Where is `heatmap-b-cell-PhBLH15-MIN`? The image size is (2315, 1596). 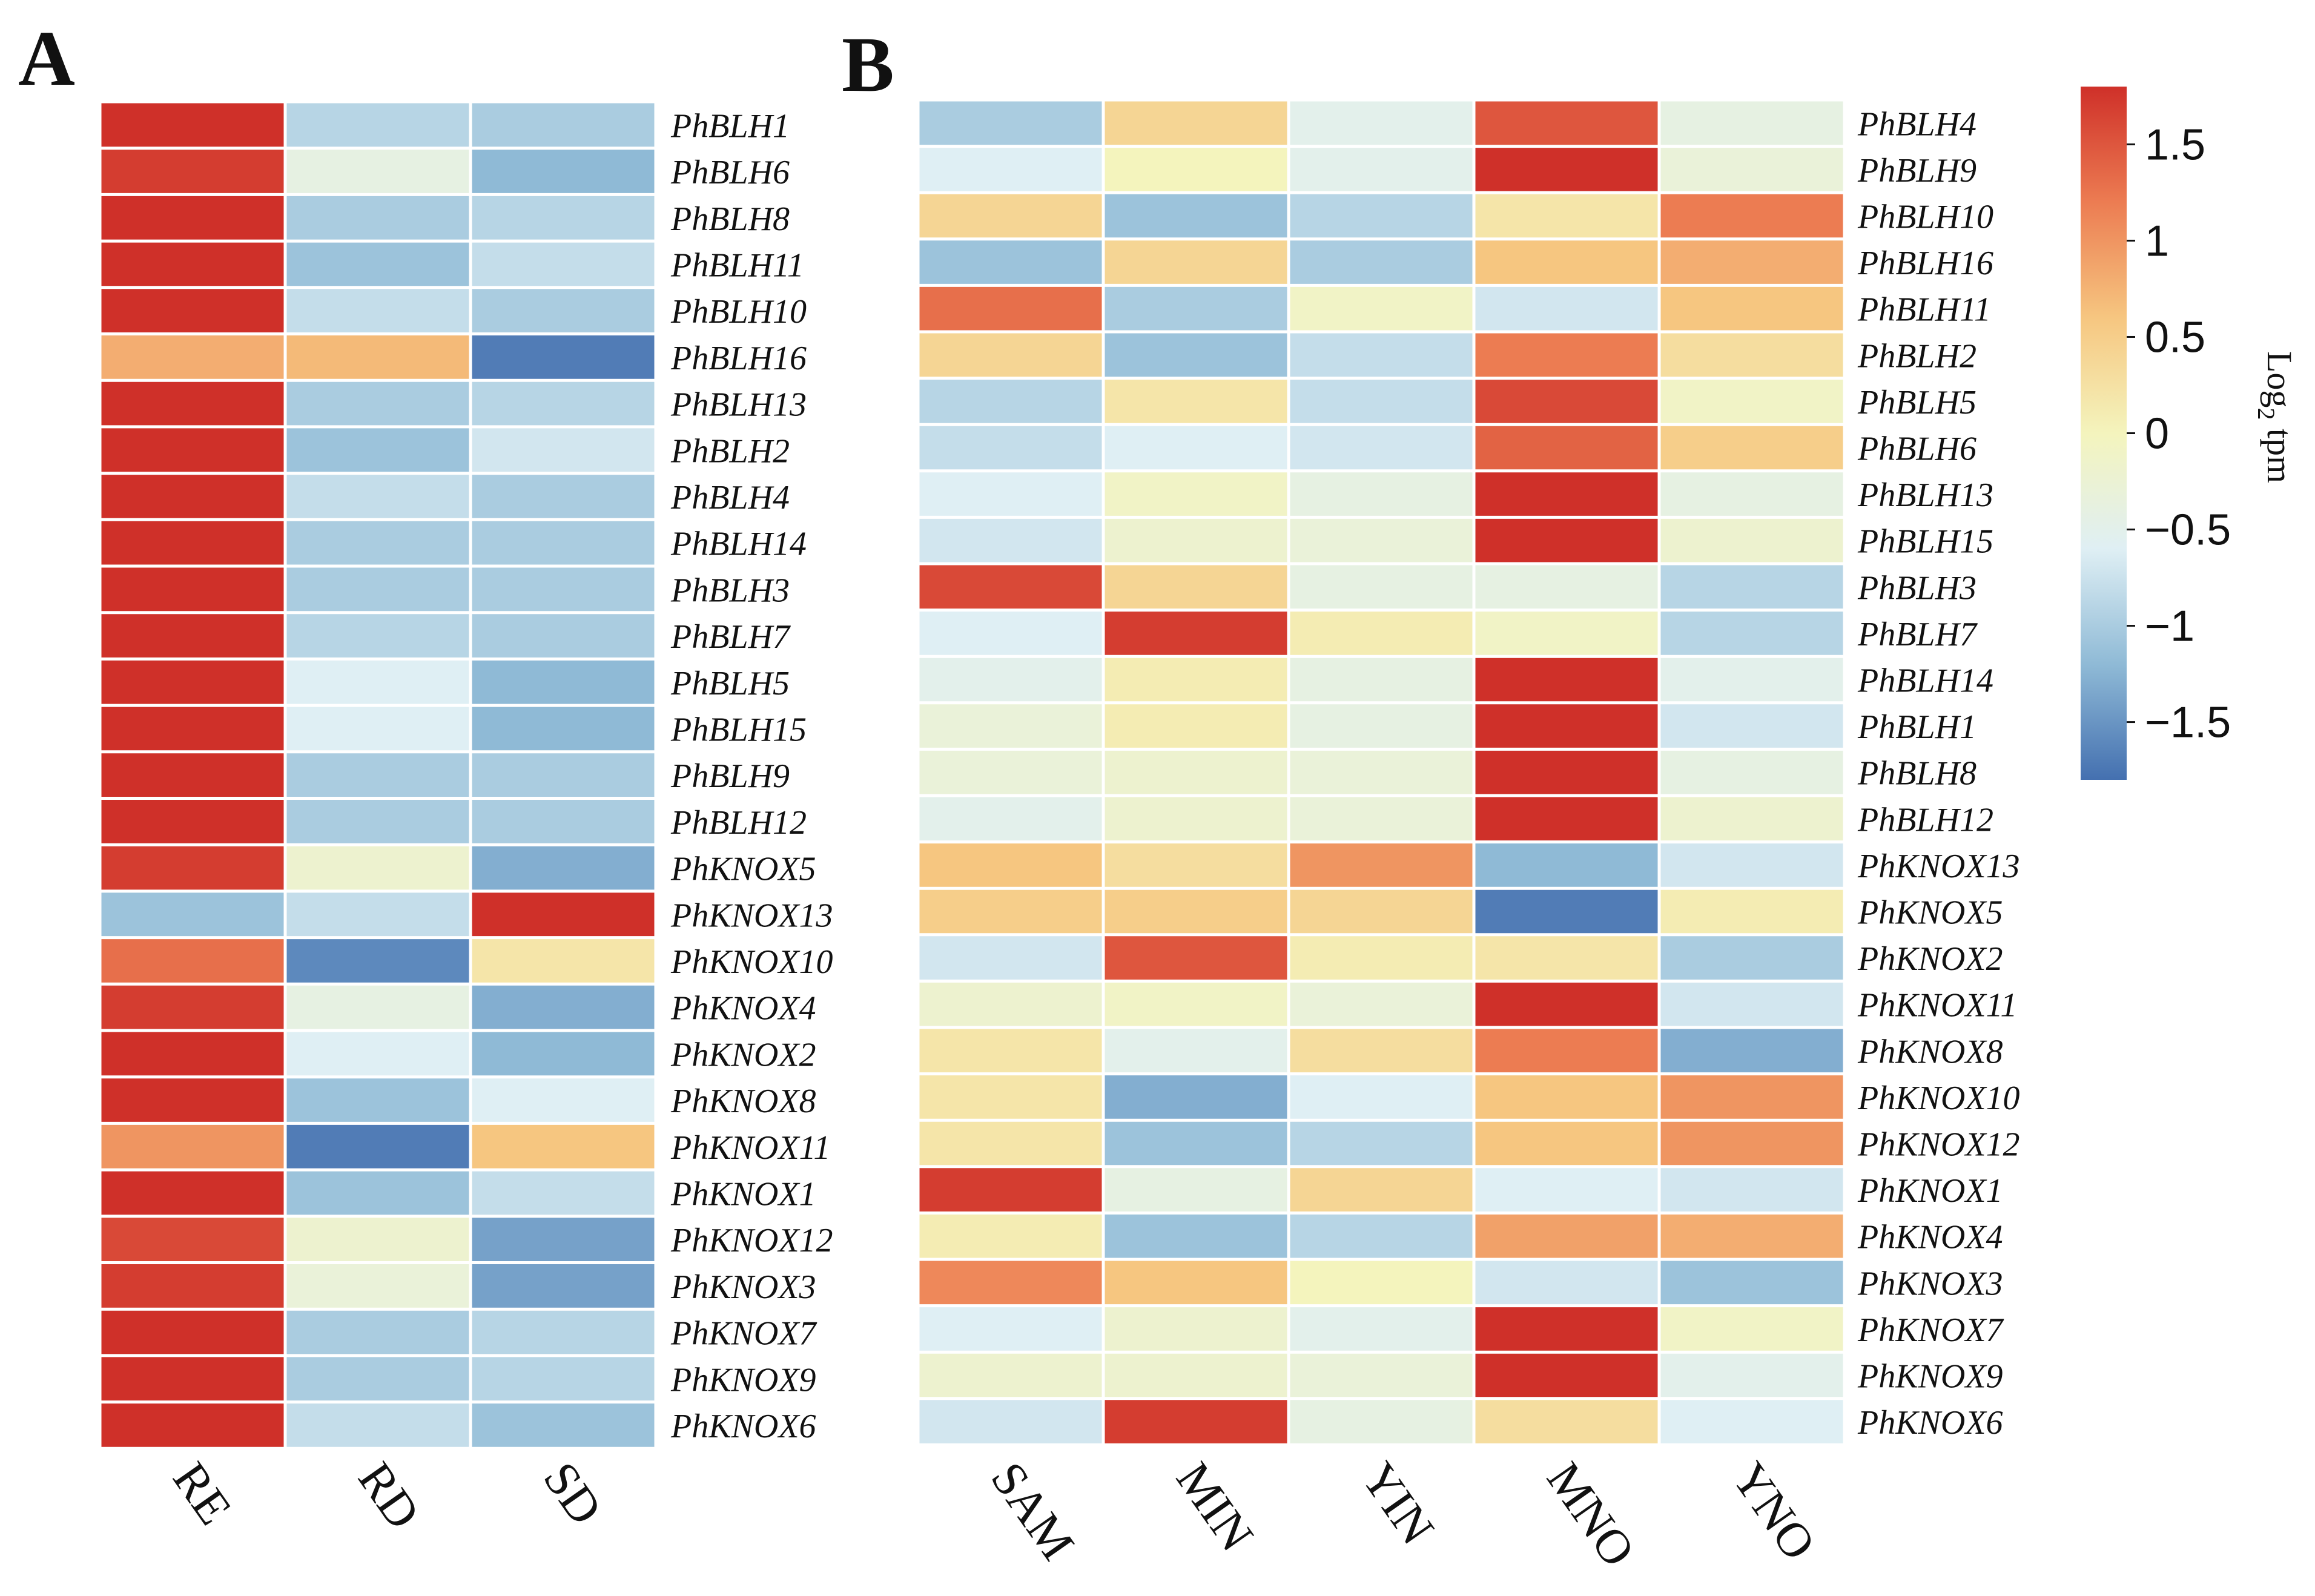 heatmap-b-cell-PhBLH15-MIN is located at coordinates (1196, 540).